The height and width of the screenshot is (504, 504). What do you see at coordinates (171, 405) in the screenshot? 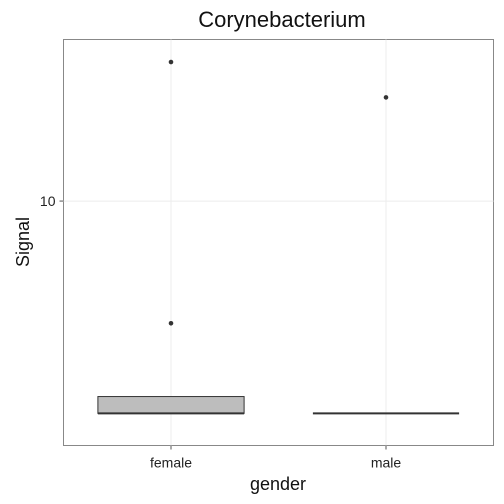
I see `box-female` at bounding box center [171, 405].